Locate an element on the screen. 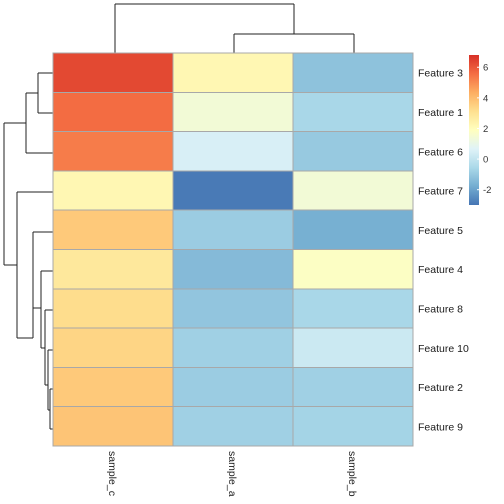 Image resolution: width=504 pixels, height=504 pixels. column-dendrogram is located at coordinates (234, 28).